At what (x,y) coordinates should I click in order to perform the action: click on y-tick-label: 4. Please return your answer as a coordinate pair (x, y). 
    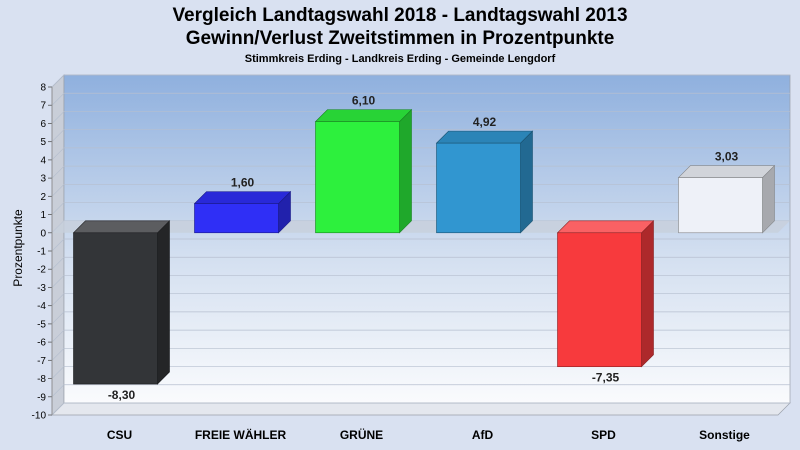
    Looking at the image, I should click on (43, 160).